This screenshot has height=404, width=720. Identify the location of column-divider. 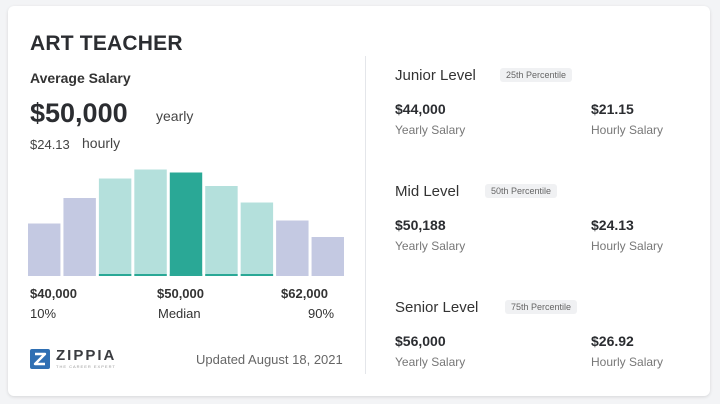
(365, 215).